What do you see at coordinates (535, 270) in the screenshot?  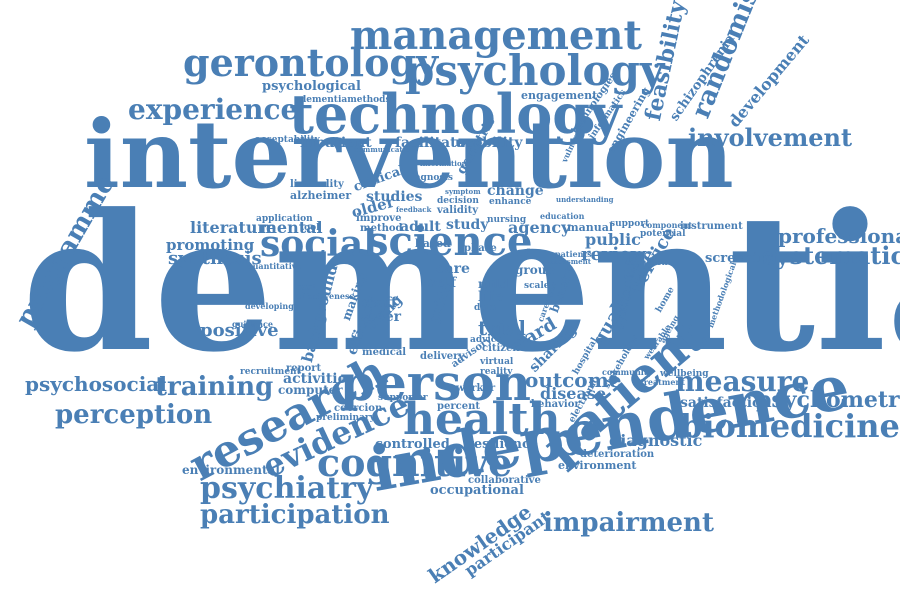 I see `word-group: group` at bounding box center [535, 270].